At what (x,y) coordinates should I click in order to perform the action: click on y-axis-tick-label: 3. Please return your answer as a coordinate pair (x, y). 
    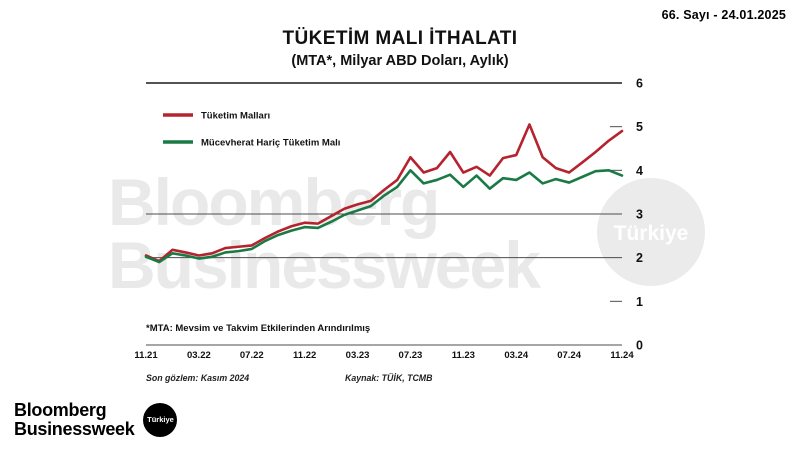
    Looking at the image, I should click on (639, 215).